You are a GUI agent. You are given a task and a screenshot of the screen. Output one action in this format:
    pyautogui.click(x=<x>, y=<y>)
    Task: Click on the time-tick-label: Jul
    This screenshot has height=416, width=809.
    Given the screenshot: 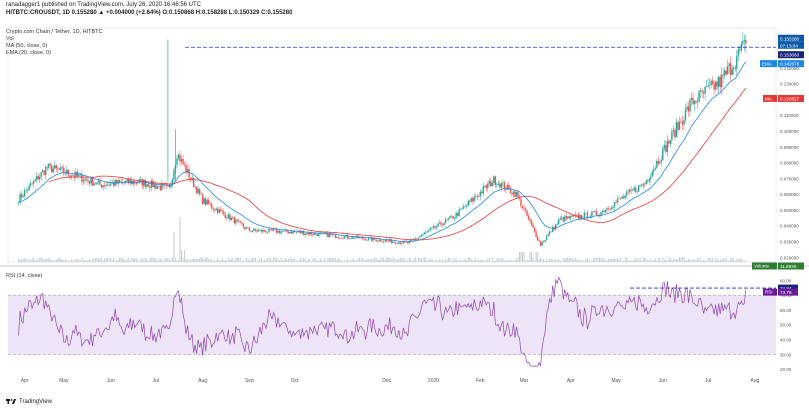 What is the action you would take?
    pyautogui.click(x=708, y=381)
    